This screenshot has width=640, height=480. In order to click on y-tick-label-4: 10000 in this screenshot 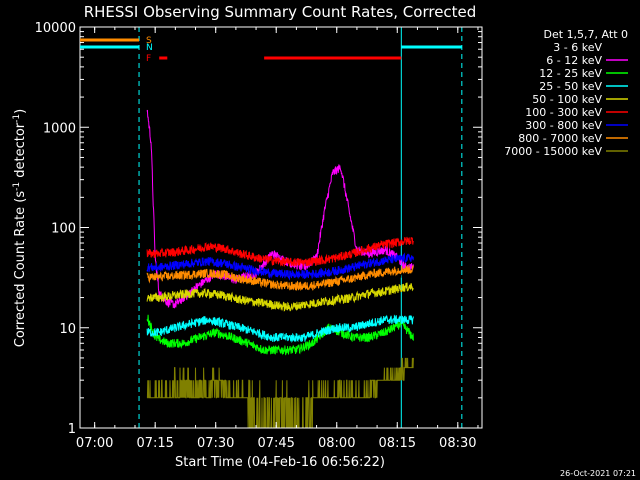, I will do `click(55, 28)`.